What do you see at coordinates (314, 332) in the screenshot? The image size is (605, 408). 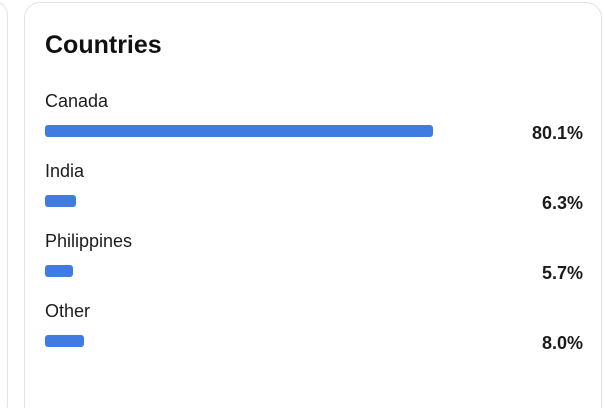 I see `country-row-other: Other 8.0%` at bounding box center [314, 332].